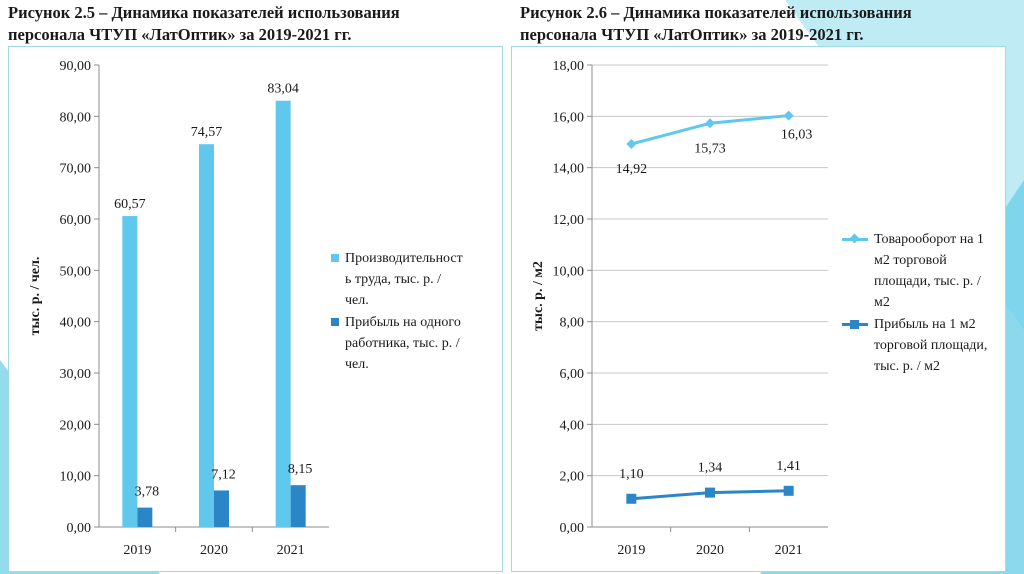 This screenshot has height=574, width=1024. Describe the element at coordinates (402, 343) in the screenshot. I see `legend-label-profit-line-2: работника, тыс. р. /` at that location.